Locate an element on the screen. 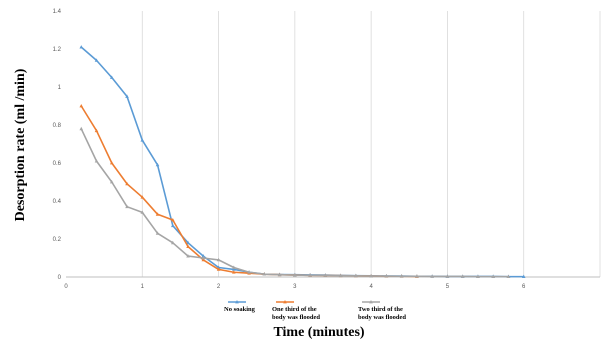 This screenshot has height=345, width=603. legend-label-line: One third of the is located at coordinates (294, 309).